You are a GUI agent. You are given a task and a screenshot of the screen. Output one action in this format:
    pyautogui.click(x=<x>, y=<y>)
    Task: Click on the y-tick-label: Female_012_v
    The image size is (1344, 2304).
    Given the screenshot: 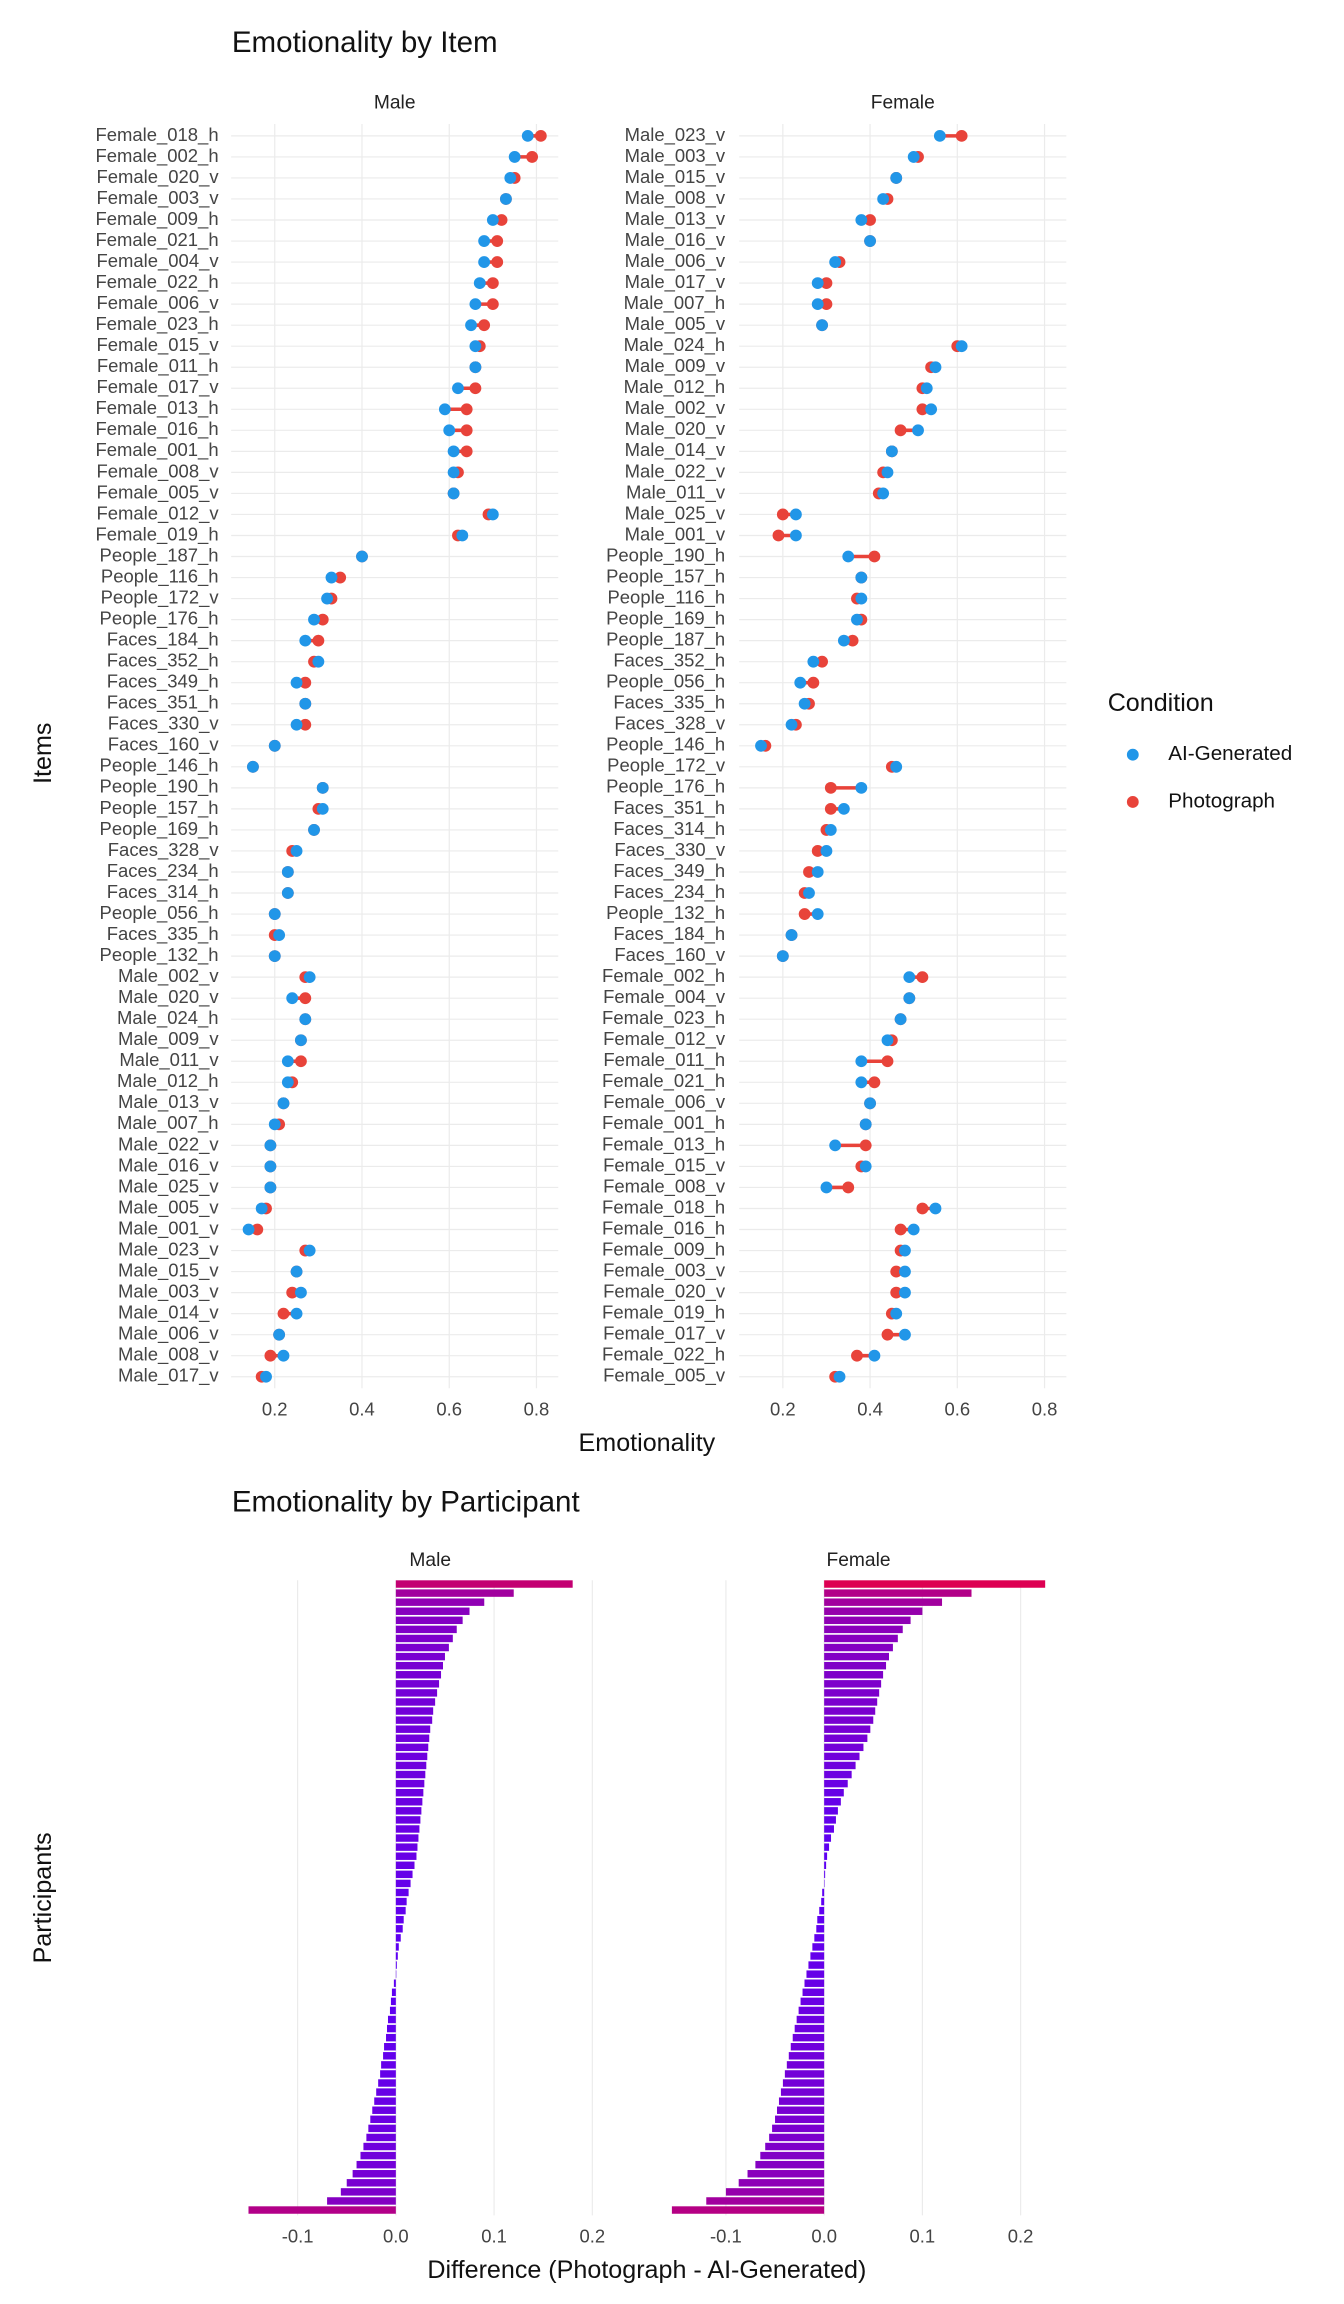 What is the action you would take?
    pyautogui.click(x=158, y=513)
    